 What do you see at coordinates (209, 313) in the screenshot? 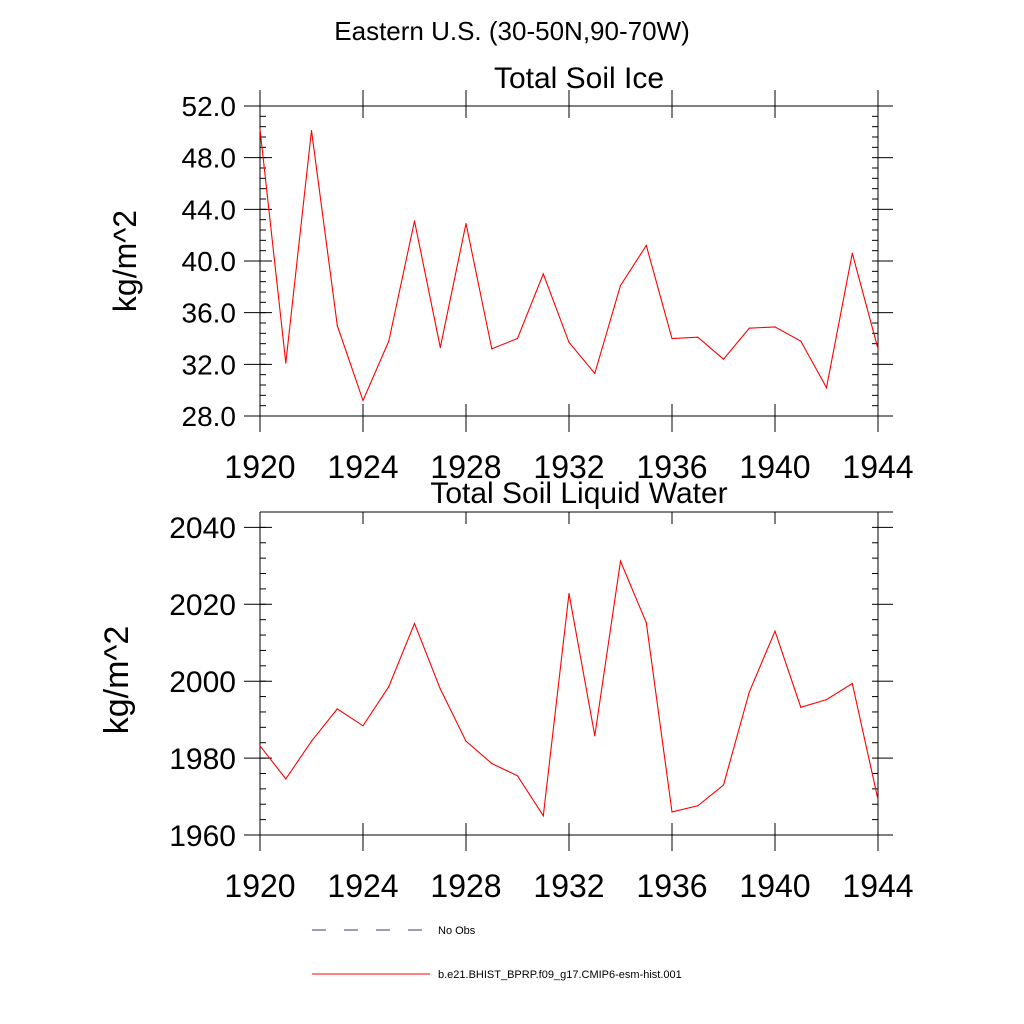
I see `y-tick-label: 36.0` at bounding box center [209, 313].